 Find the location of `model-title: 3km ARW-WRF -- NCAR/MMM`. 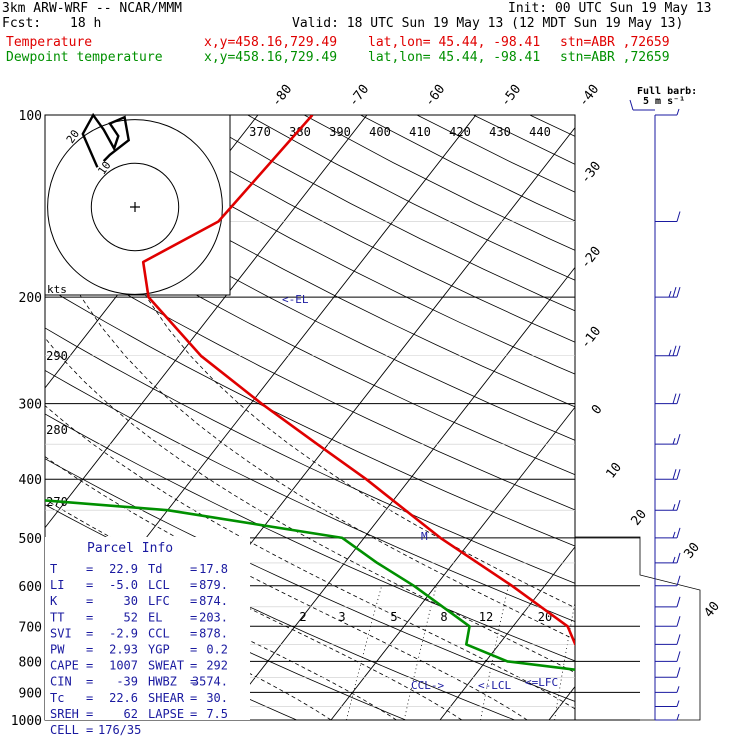

model-title: 3km ARW-WRF -- NCAR/MMM is located at coordinates (92, 8).